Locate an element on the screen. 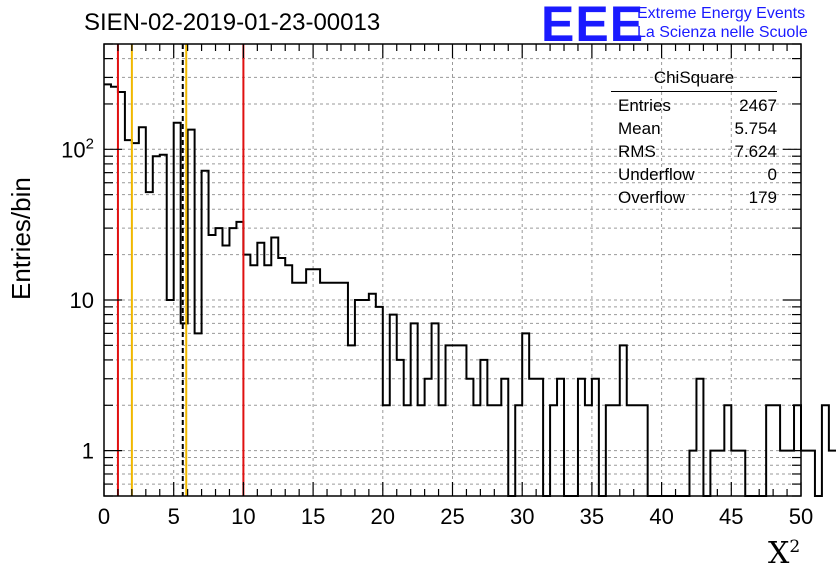  stats-value: 7.624 is located at coordinates (755, 151).